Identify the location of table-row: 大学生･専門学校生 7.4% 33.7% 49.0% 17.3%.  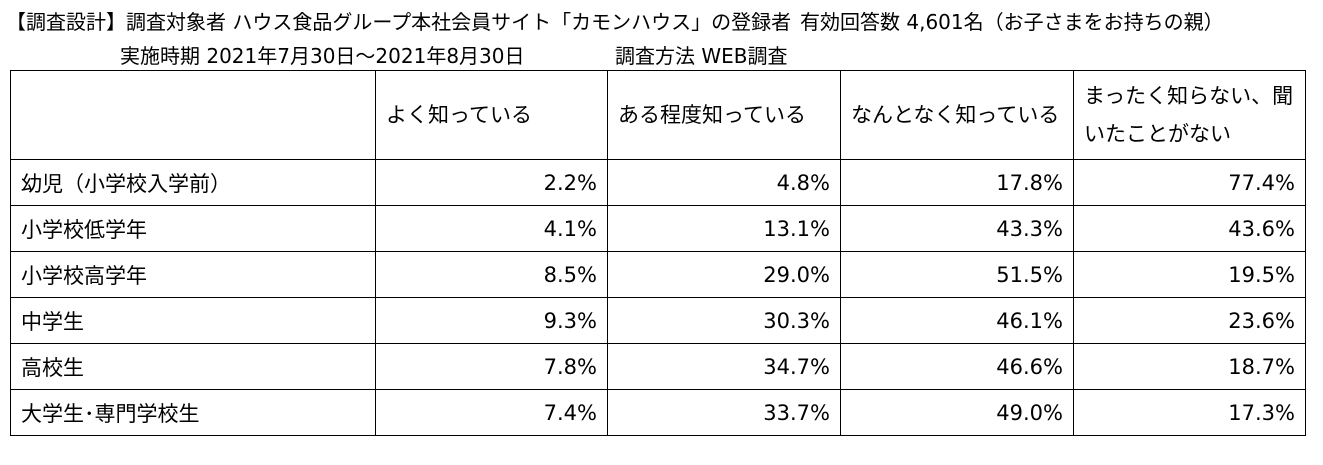
(658, 412).